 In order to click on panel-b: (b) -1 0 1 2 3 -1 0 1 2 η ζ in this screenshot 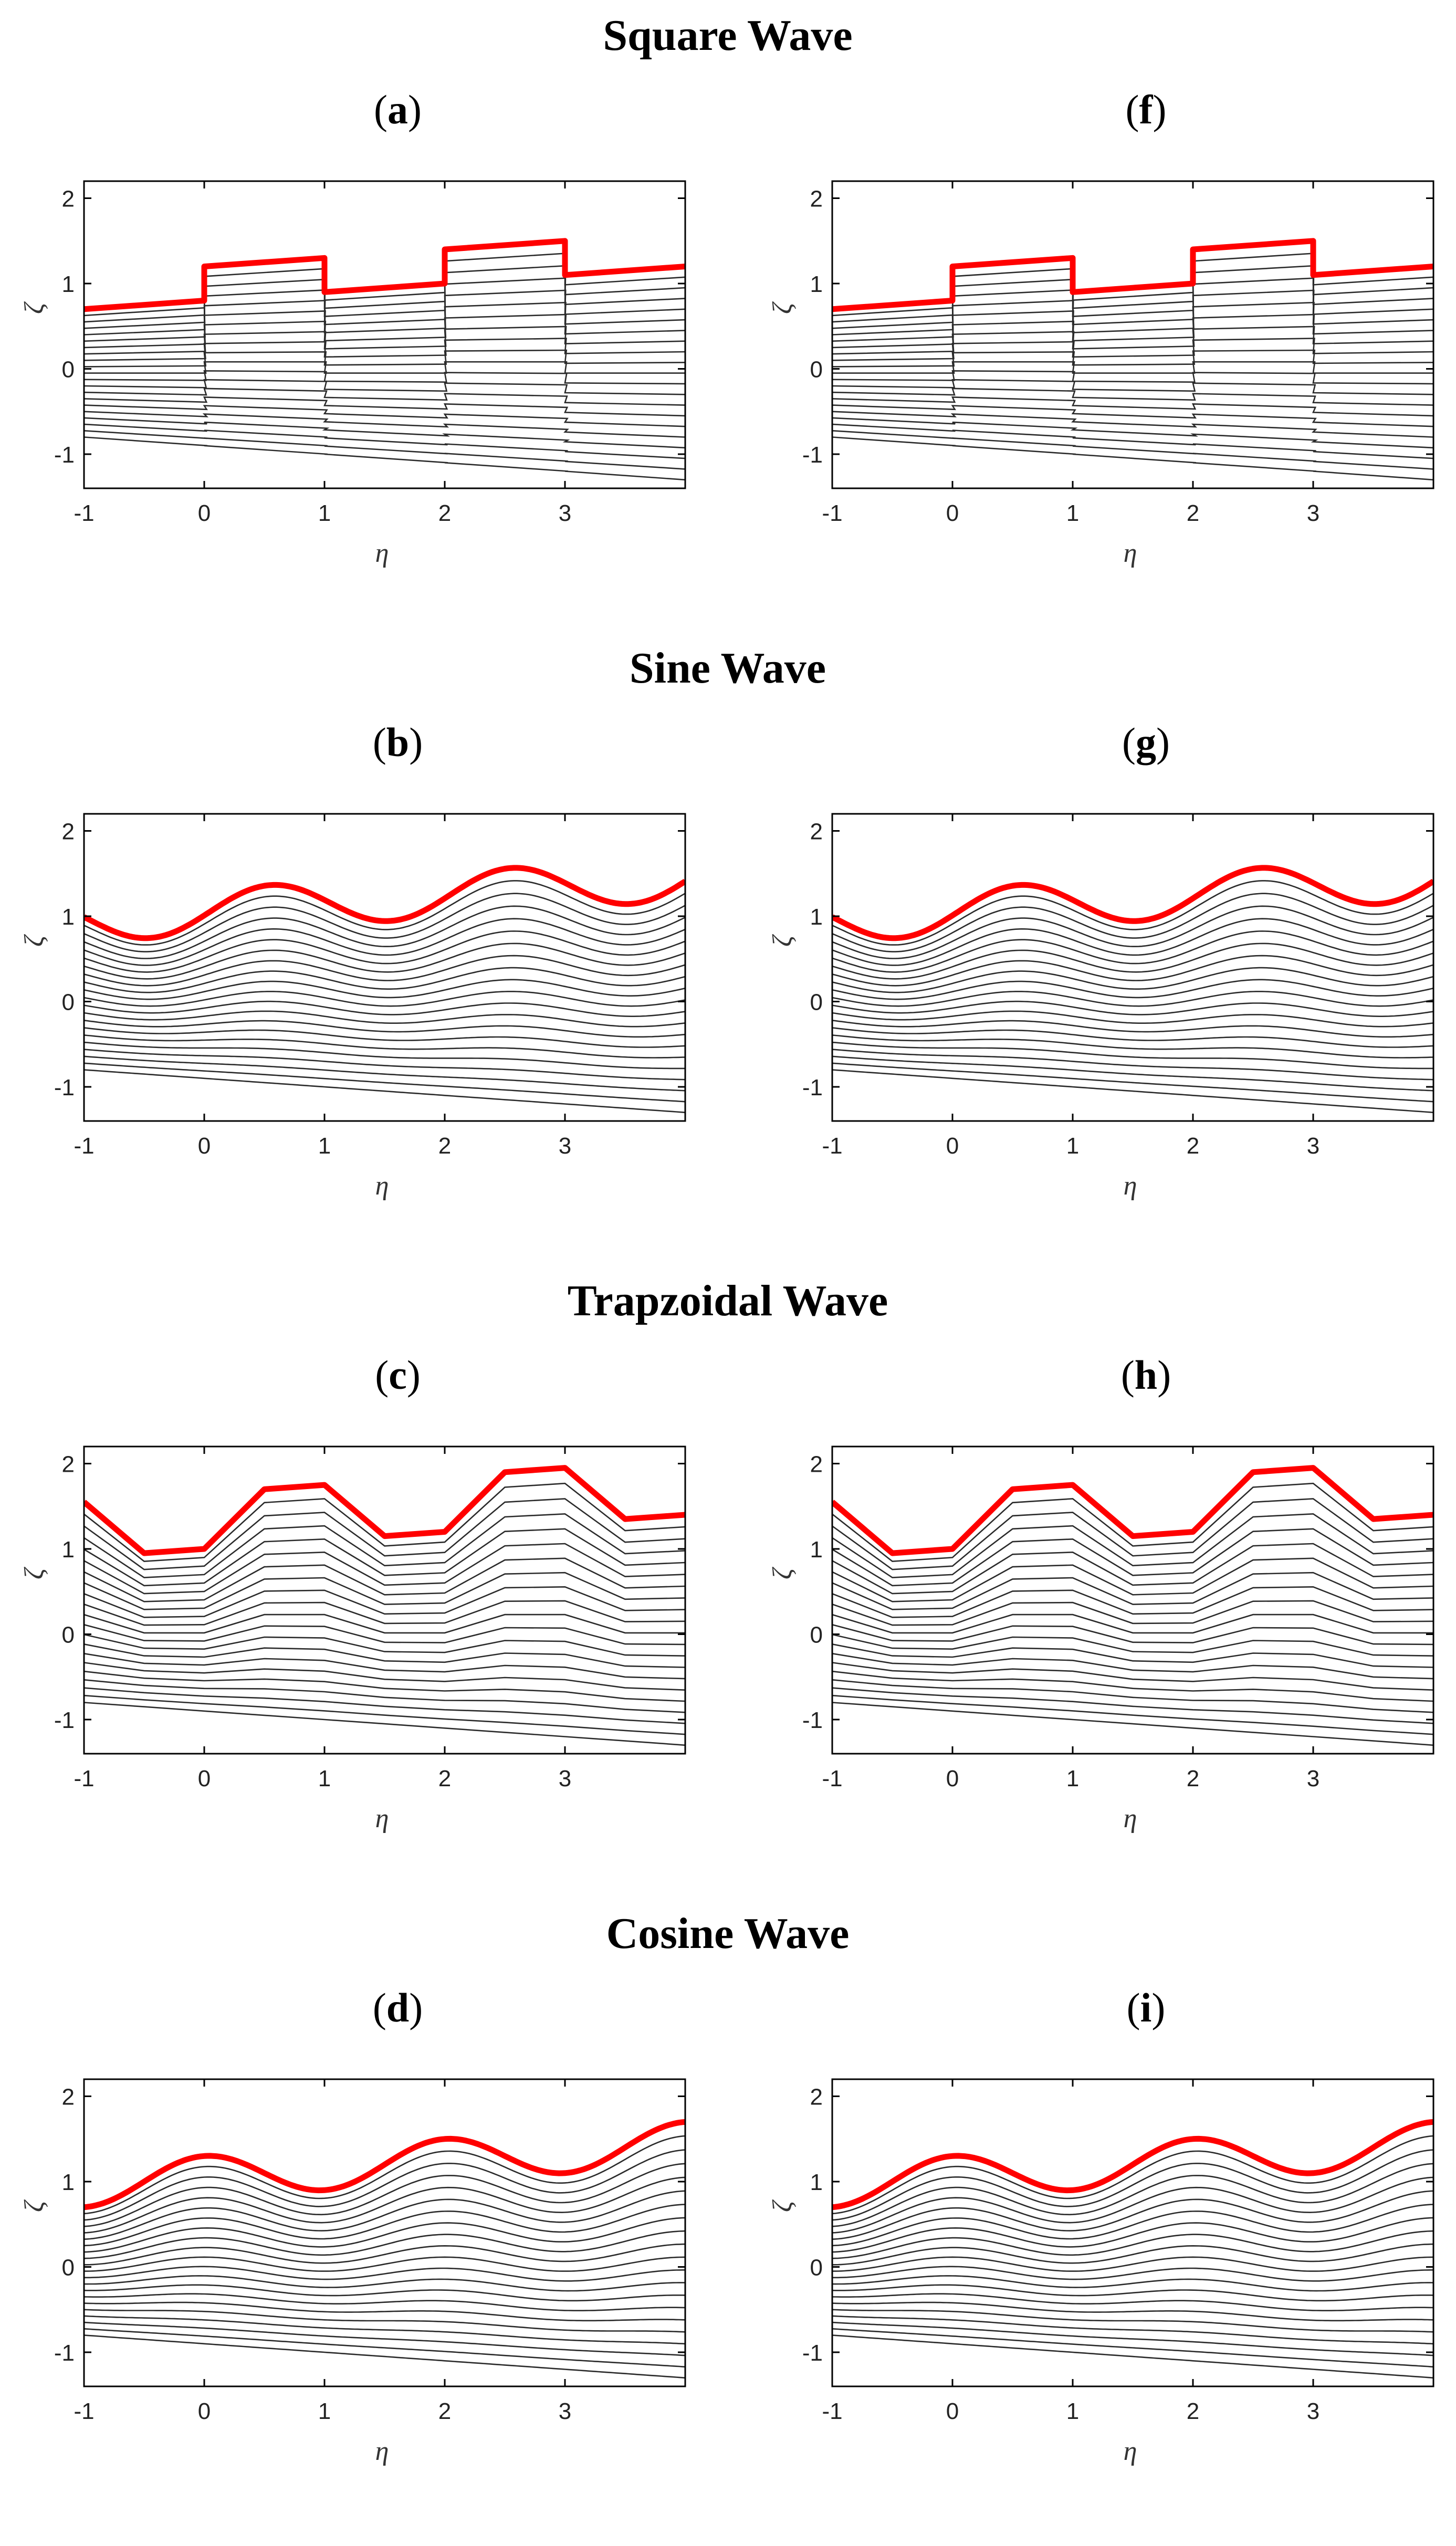, I will do `click(352, 960)`.